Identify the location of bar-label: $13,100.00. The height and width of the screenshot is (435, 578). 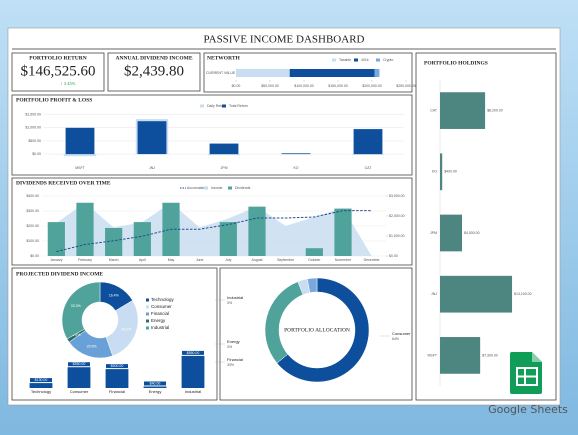
(523, 294).